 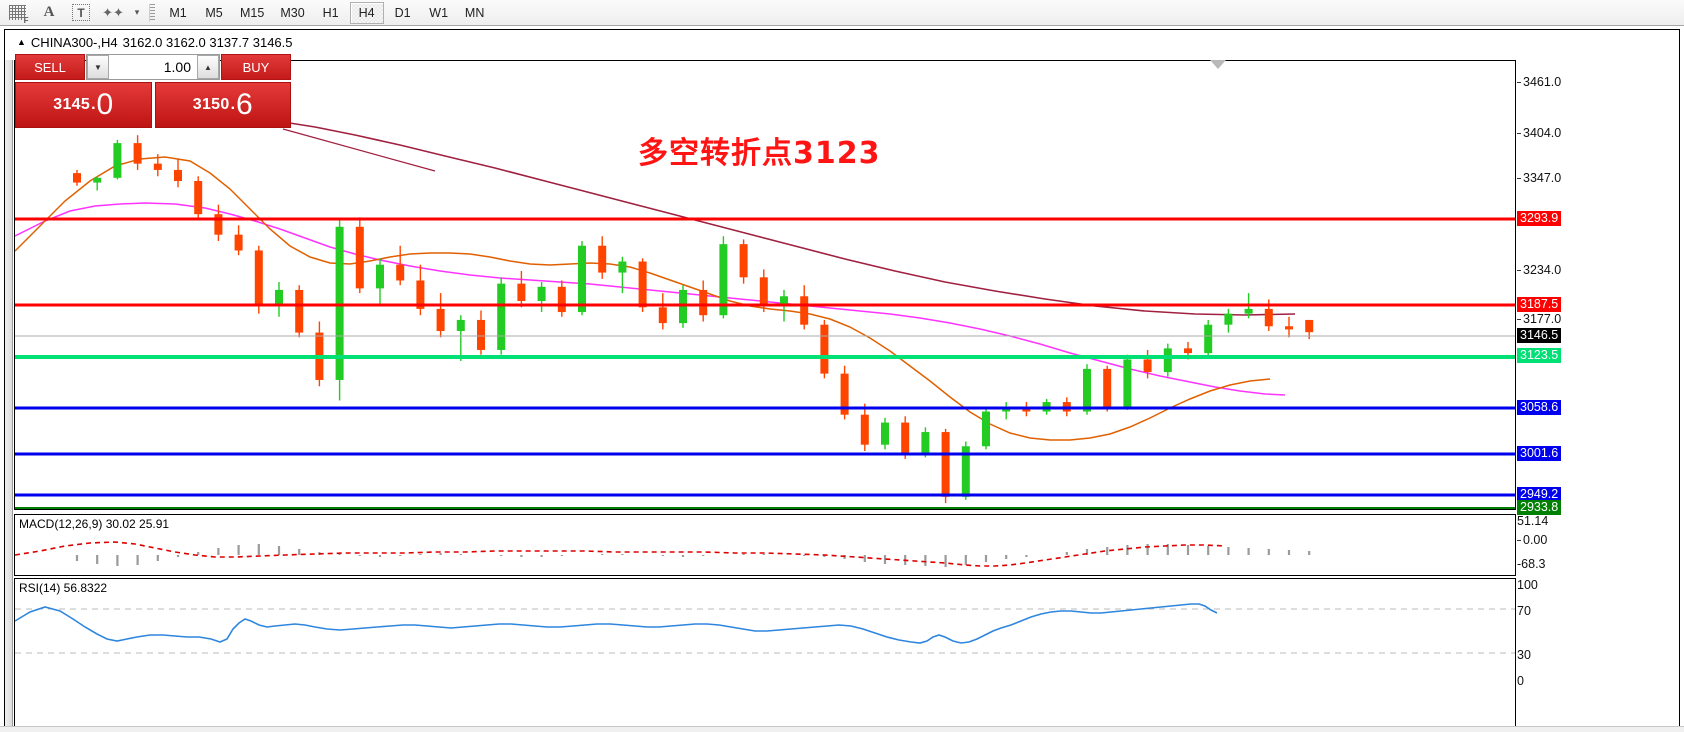 What do you see at coordinates (1527, 585) in the screenshot?
I see `rsi-tick-100: 100` at bounding box center [1527, 585].